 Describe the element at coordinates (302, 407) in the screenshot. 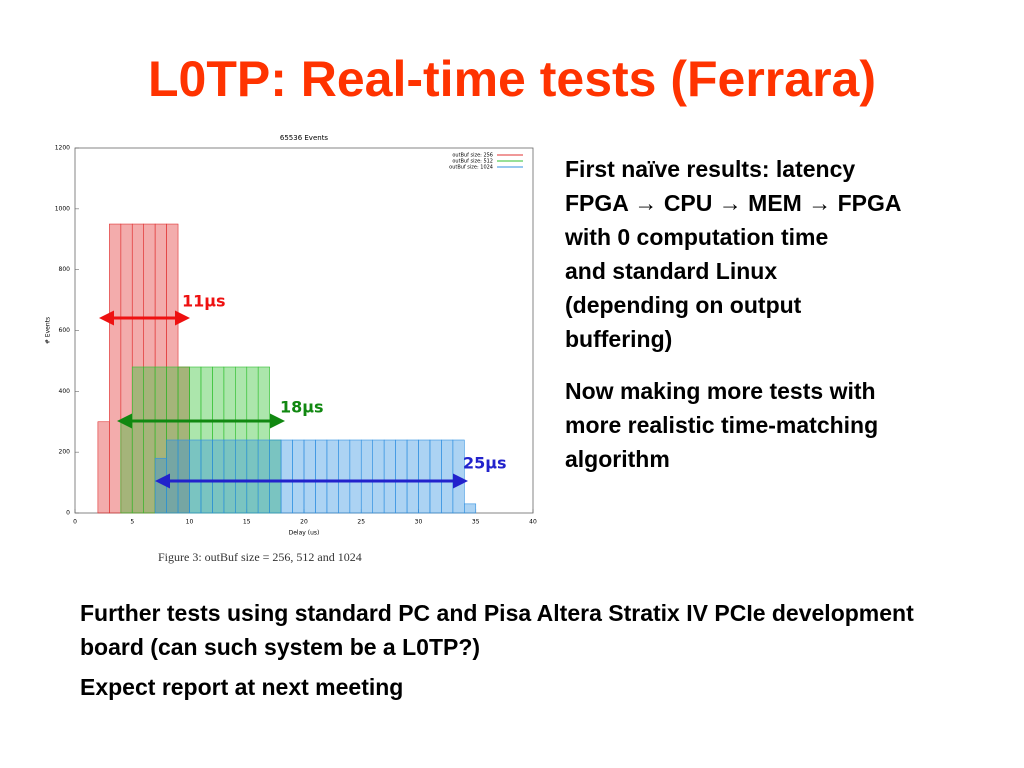

I see `annotation-label: 18µs` at that location.